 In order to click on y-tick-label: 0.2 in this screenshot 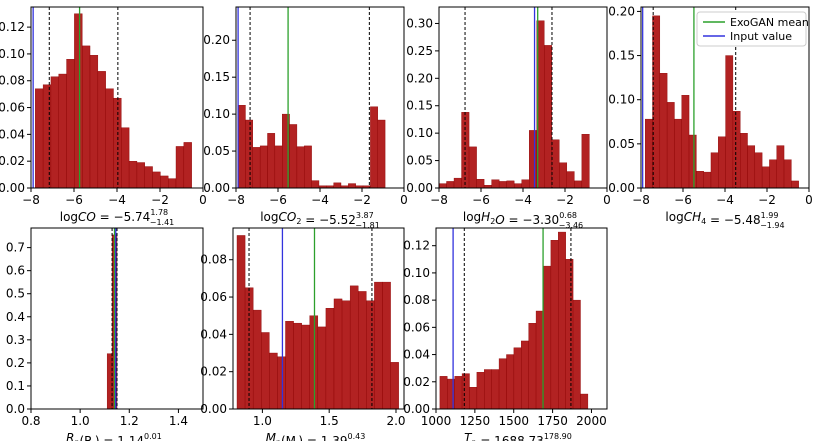, I will do `click(15, 363)`.